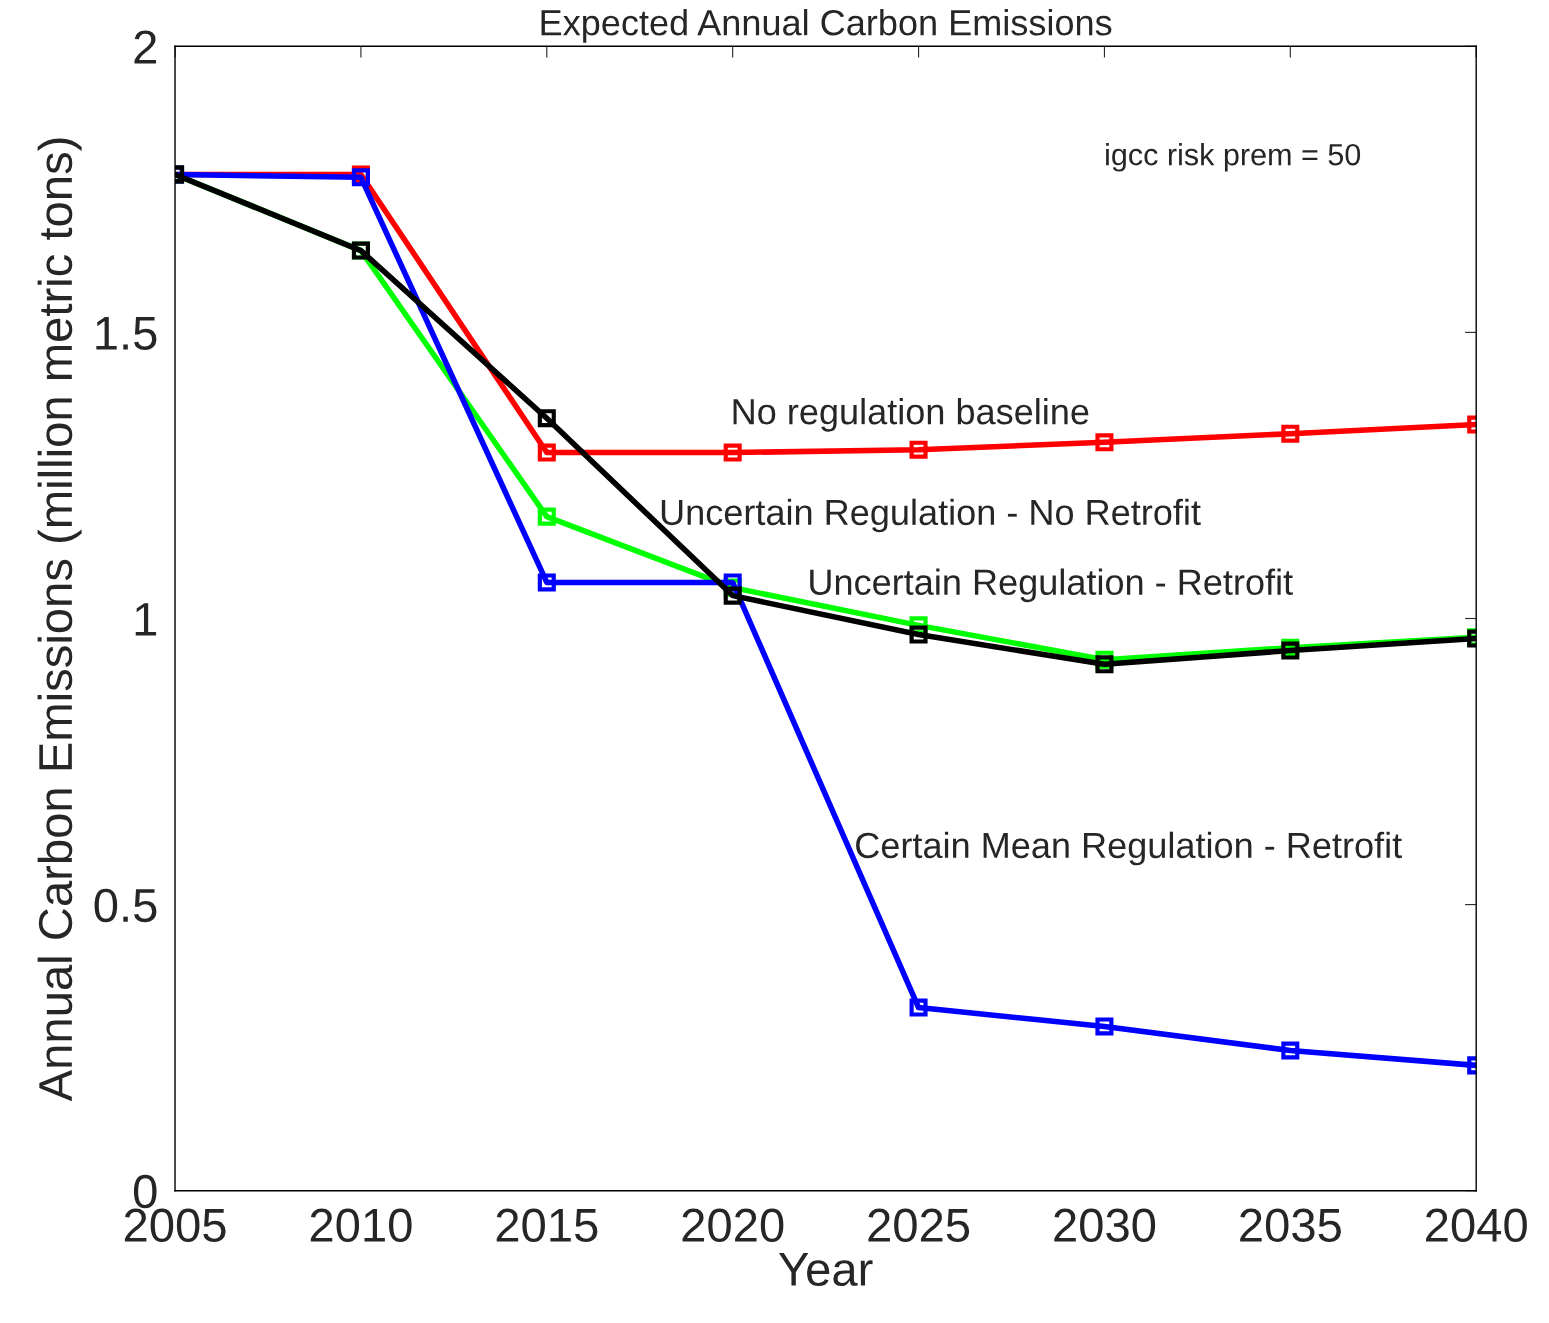 The height and width of the screenshot is (1323, 1549). I want to click on annotation: Uncertain Regulation - Retrofit, so click(1051, 585).